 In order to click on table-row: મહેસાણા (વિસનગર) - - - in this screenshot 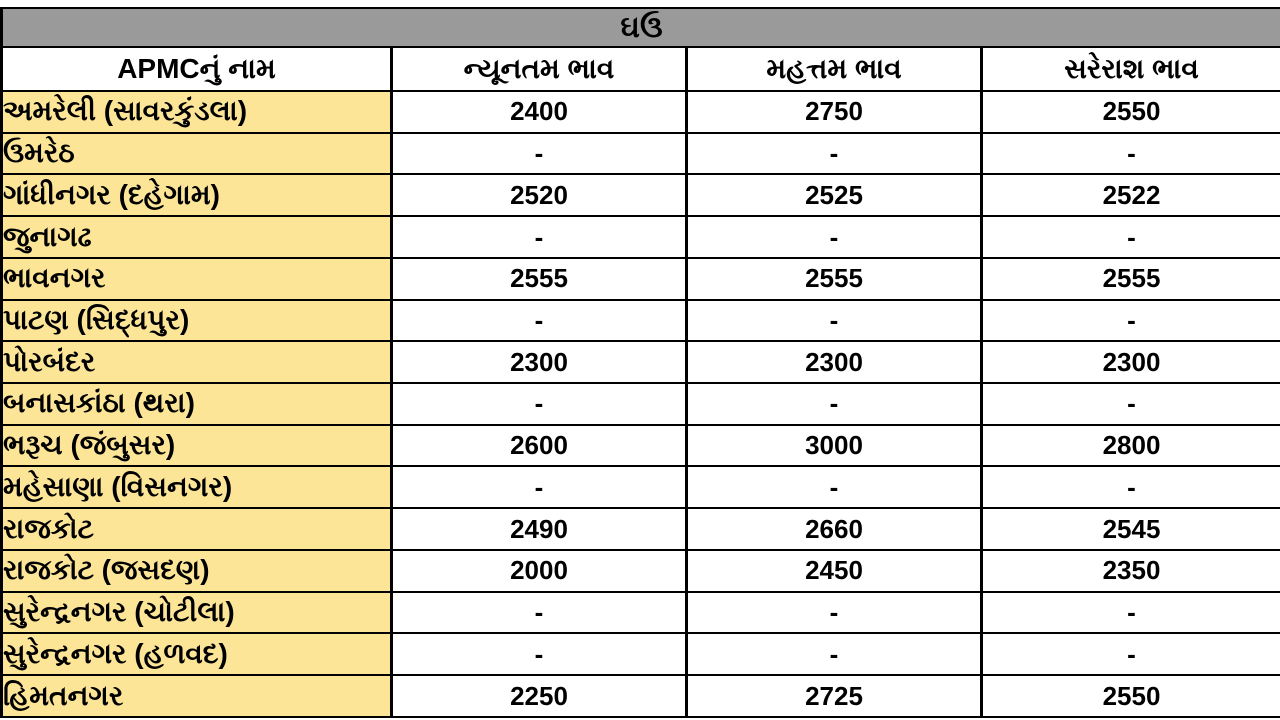, I will do `click(640, 487)`.